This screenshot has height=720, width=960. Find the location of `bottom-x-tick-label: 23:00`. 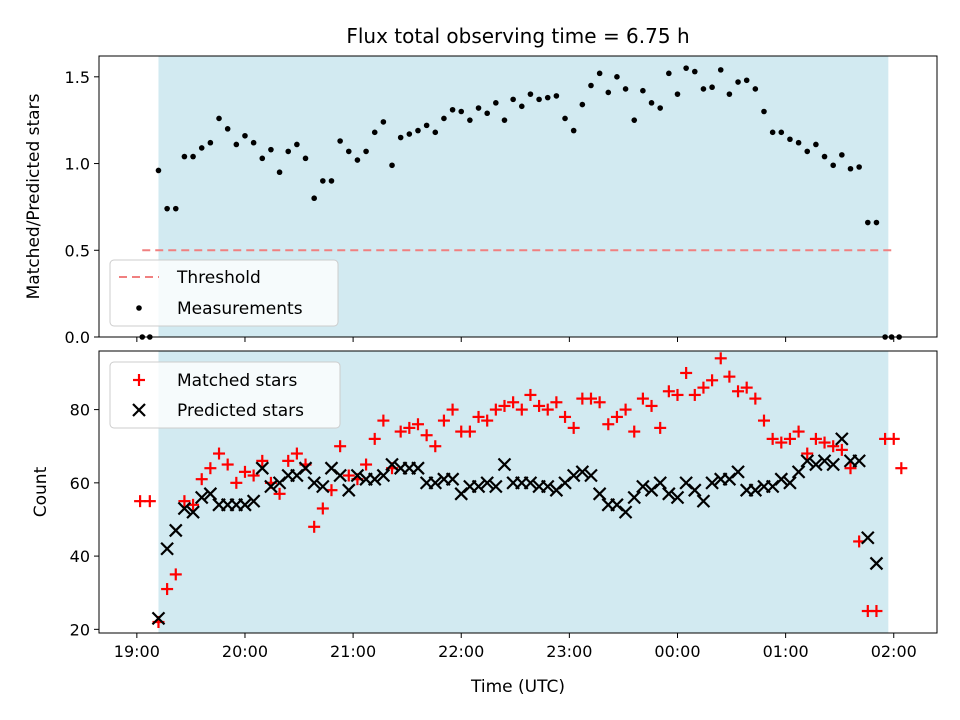

bottom-x-tick-label: 23:00 is located at coordinates (569, 651).